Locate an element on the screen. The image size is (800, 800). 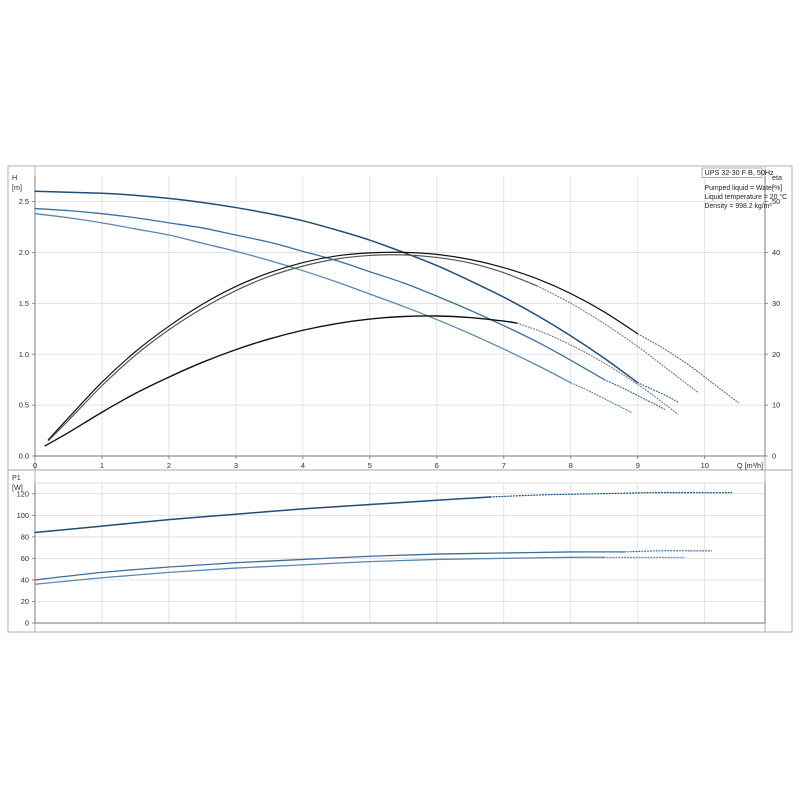
top-xtick-label: 1 is located at coordinates (102, 465).